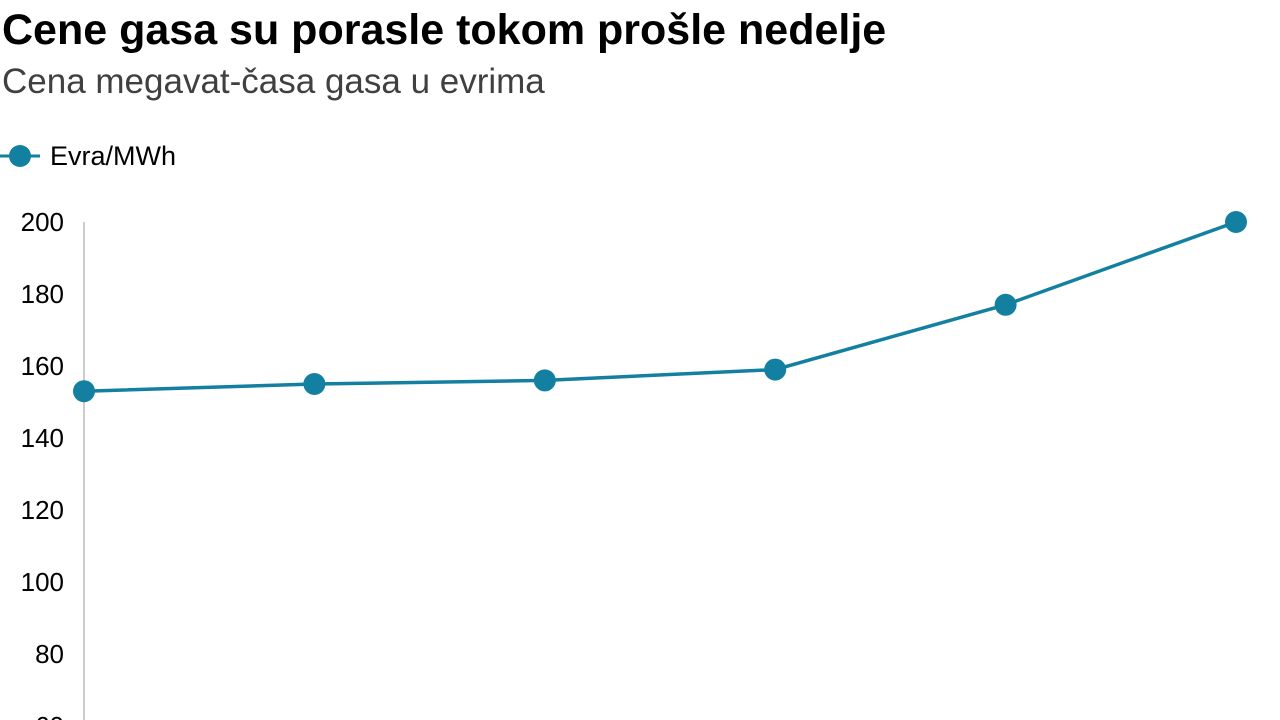 This screenshot has height=720, width=1280. What do you see at coordinates (42, 438) in the screenshot?
I see `y-tick-label: 140` at bounding box center [42, 438].